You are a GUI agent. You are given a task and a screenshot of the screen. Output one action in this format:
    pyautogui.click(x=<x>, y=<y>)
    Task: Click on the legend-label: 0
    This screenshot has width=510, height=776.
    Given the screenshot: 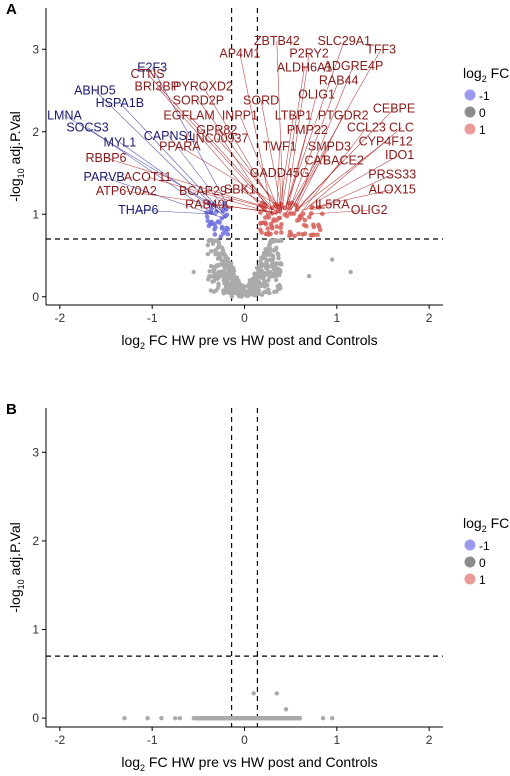 What is the action you would take?
    pyautogui.click(x=482, y=113)
    